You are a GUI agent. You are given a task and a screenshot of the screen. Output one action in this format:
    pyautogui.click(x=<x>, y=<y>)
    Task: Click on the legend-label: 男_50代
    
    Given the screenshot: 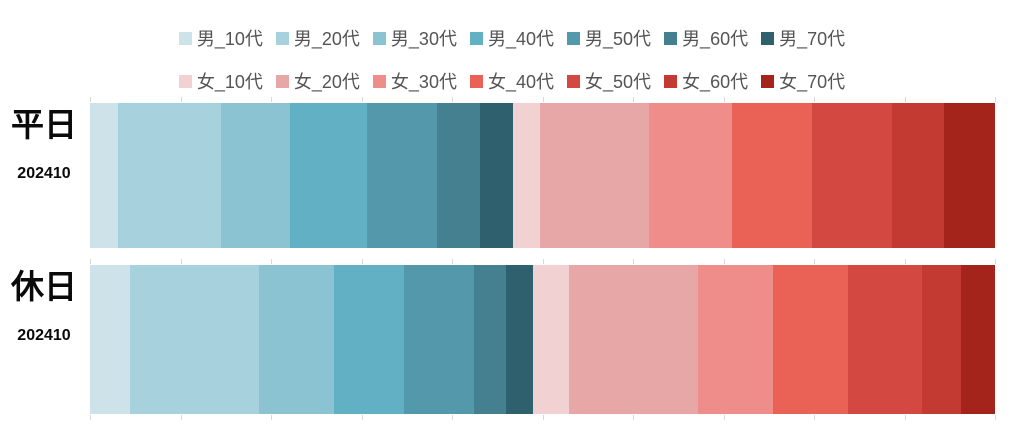 What is the action you would take?
    pyautogui.click(x=618, y=39)
    